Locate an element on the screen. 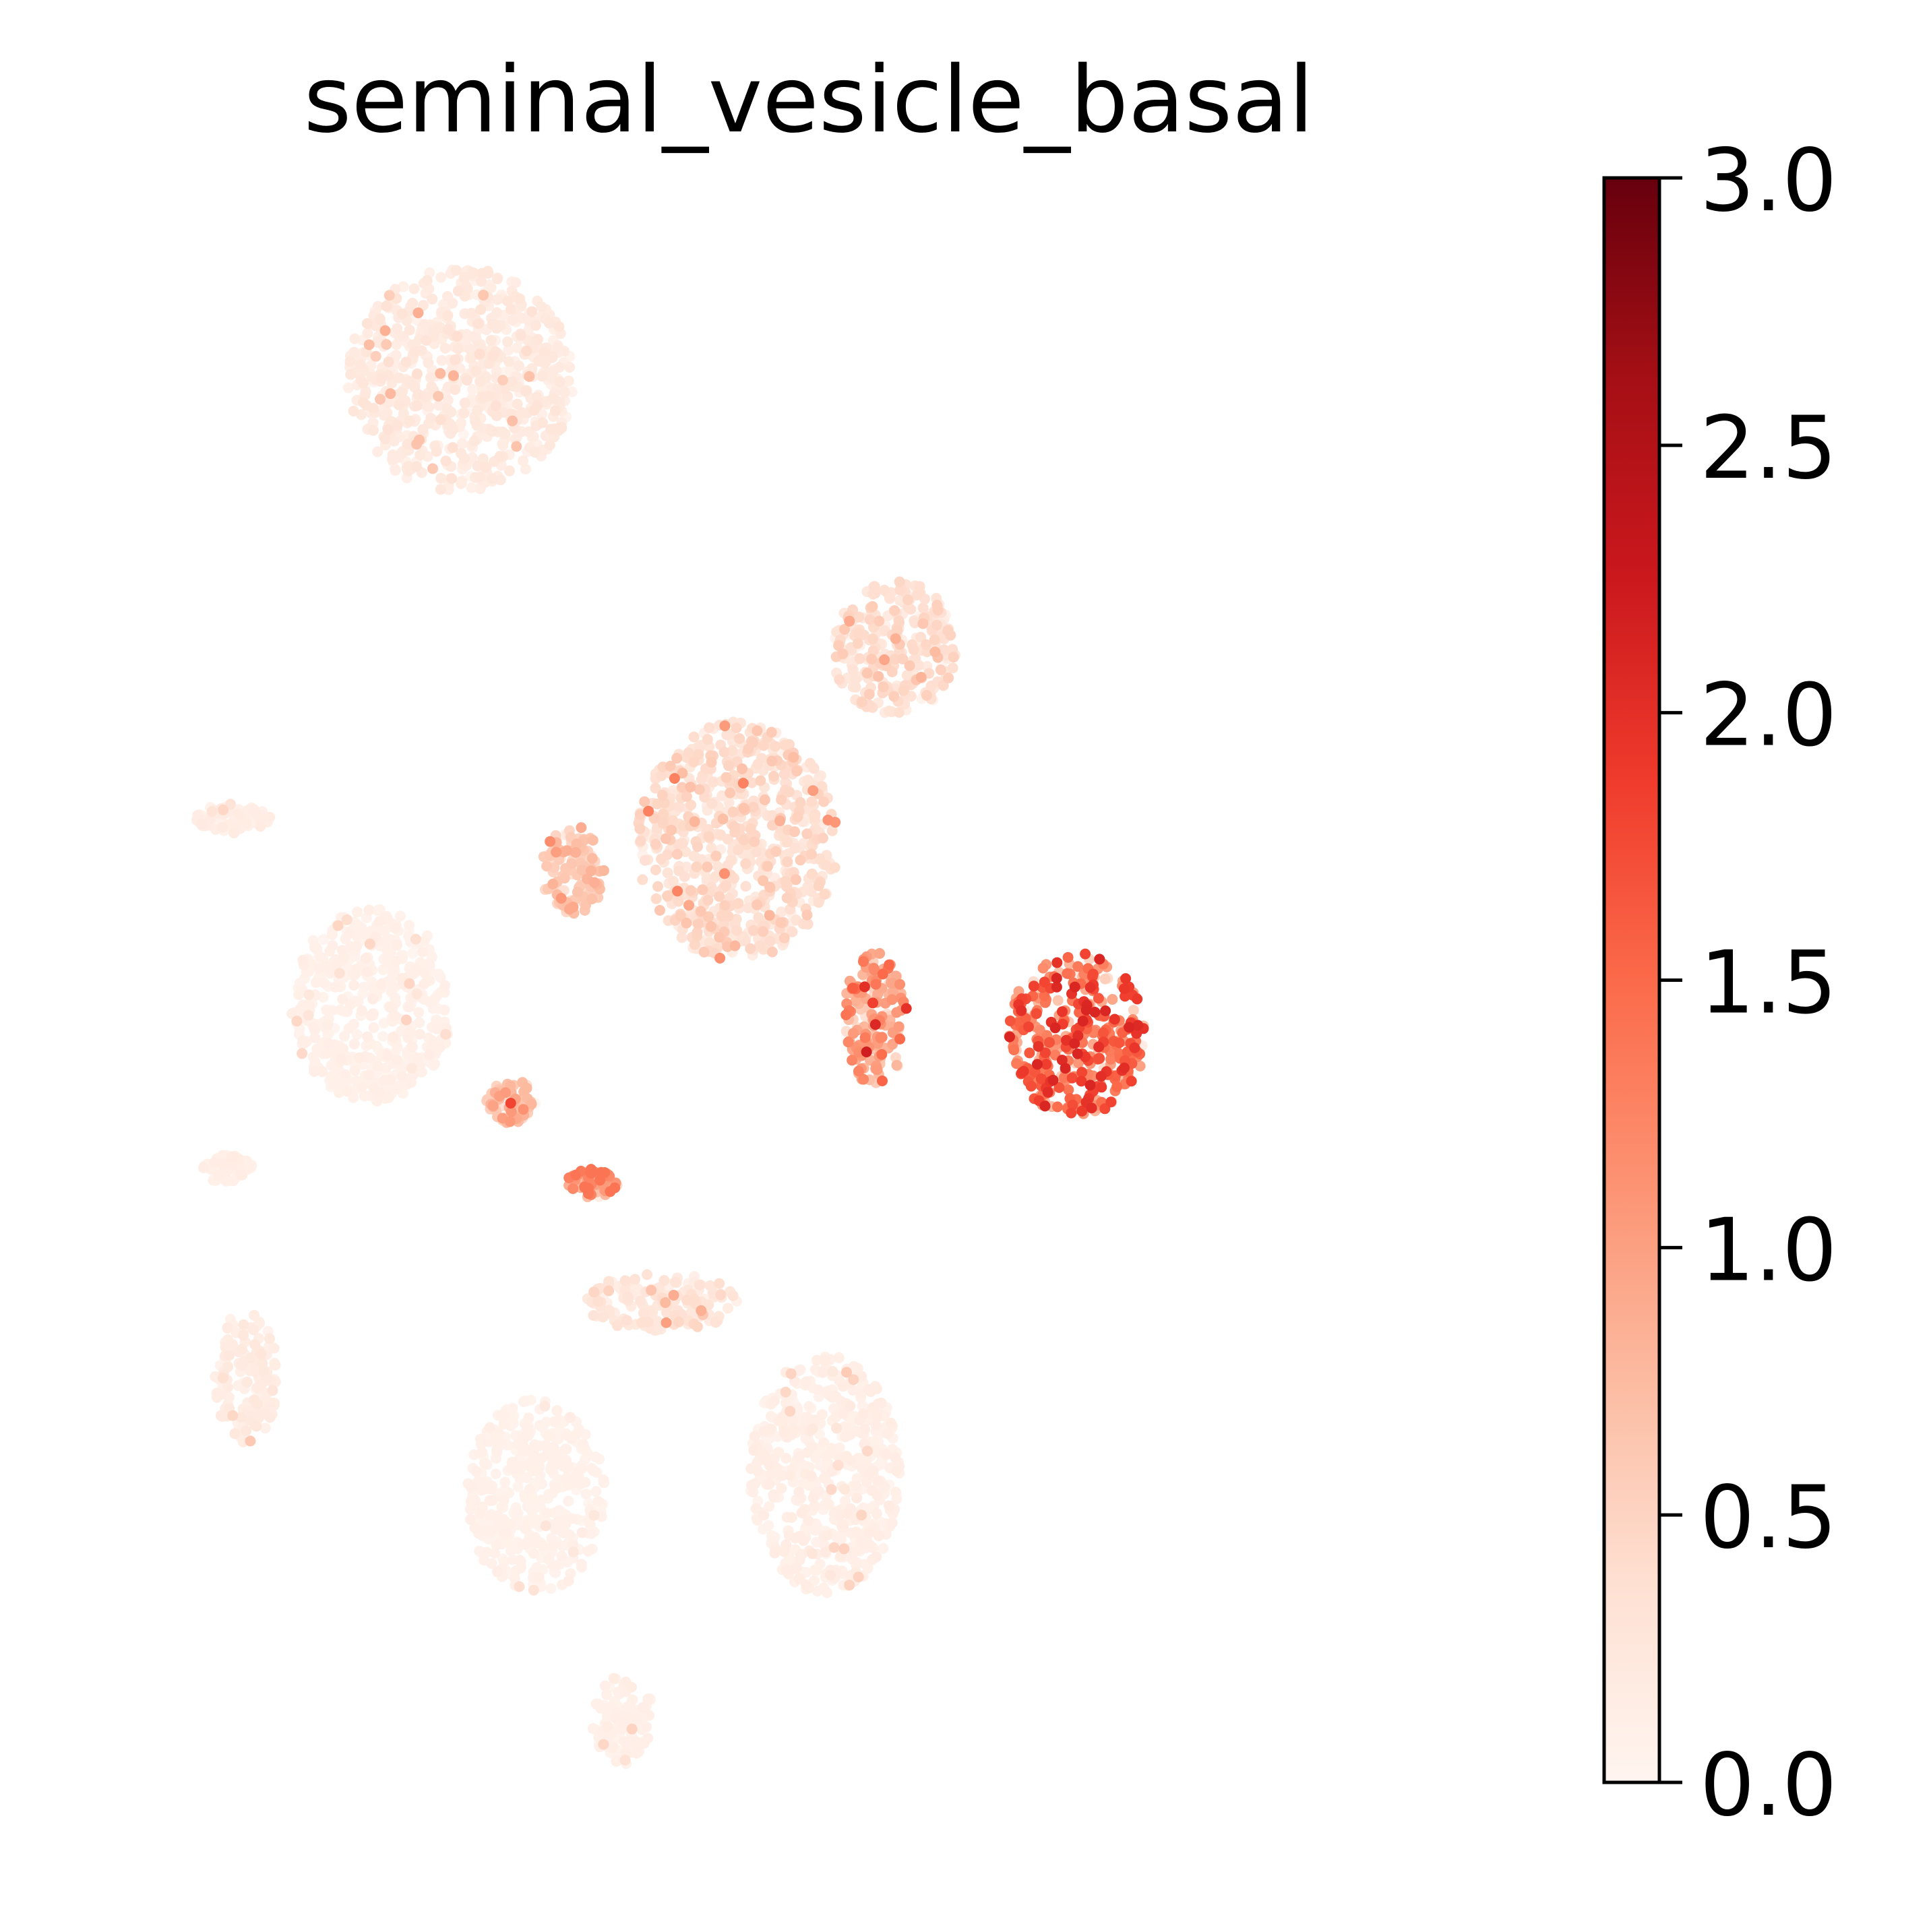 This screenshot has width=1929, height=1932. chart-title: seminal_vesicle_basal is located at coordinates (808, 100).